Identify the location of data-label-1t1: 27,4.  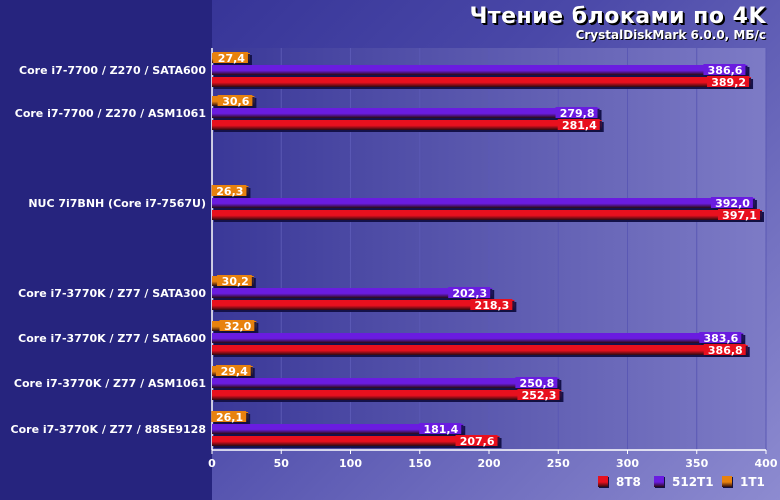
(231, 58).